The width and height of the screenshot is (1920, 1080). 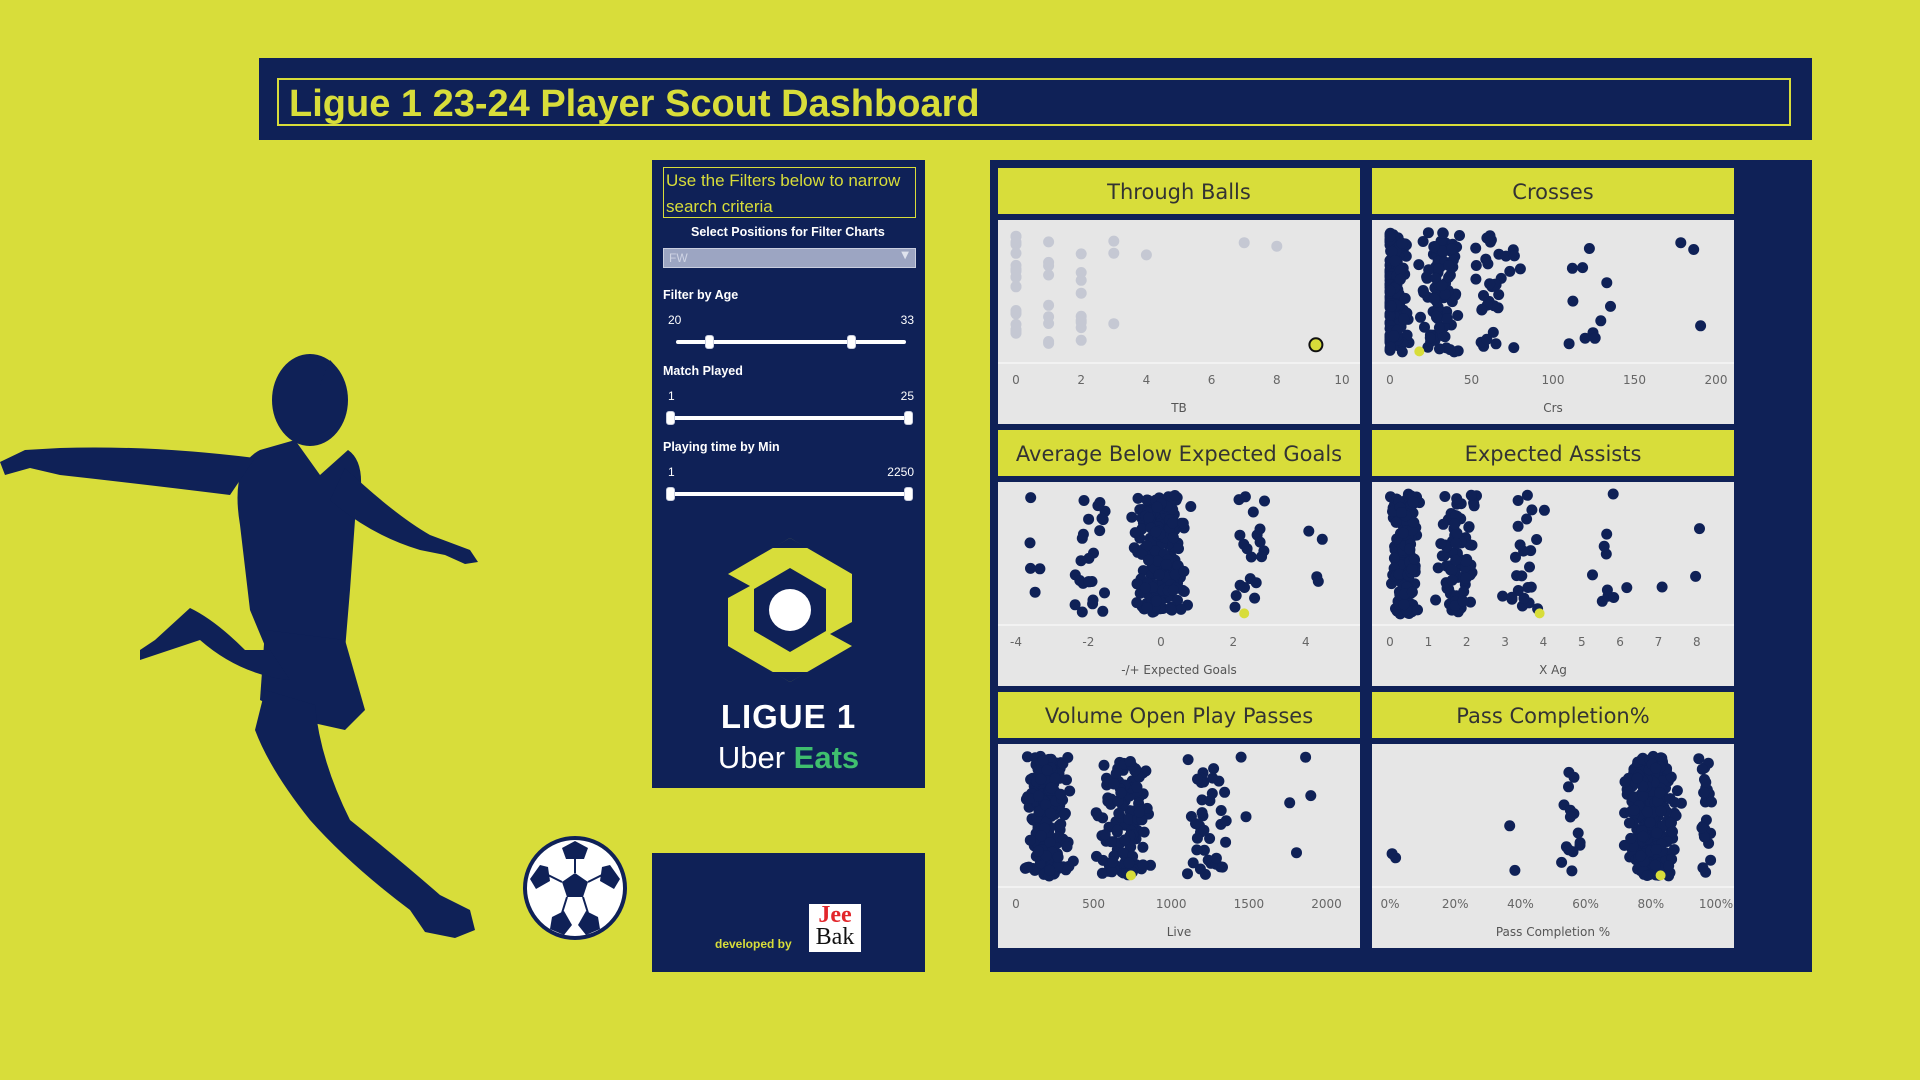 What do you see at coordinates (709, 342) in the screenshot?
I see `age-slider-min-handle` at bounding box center [709, 342].